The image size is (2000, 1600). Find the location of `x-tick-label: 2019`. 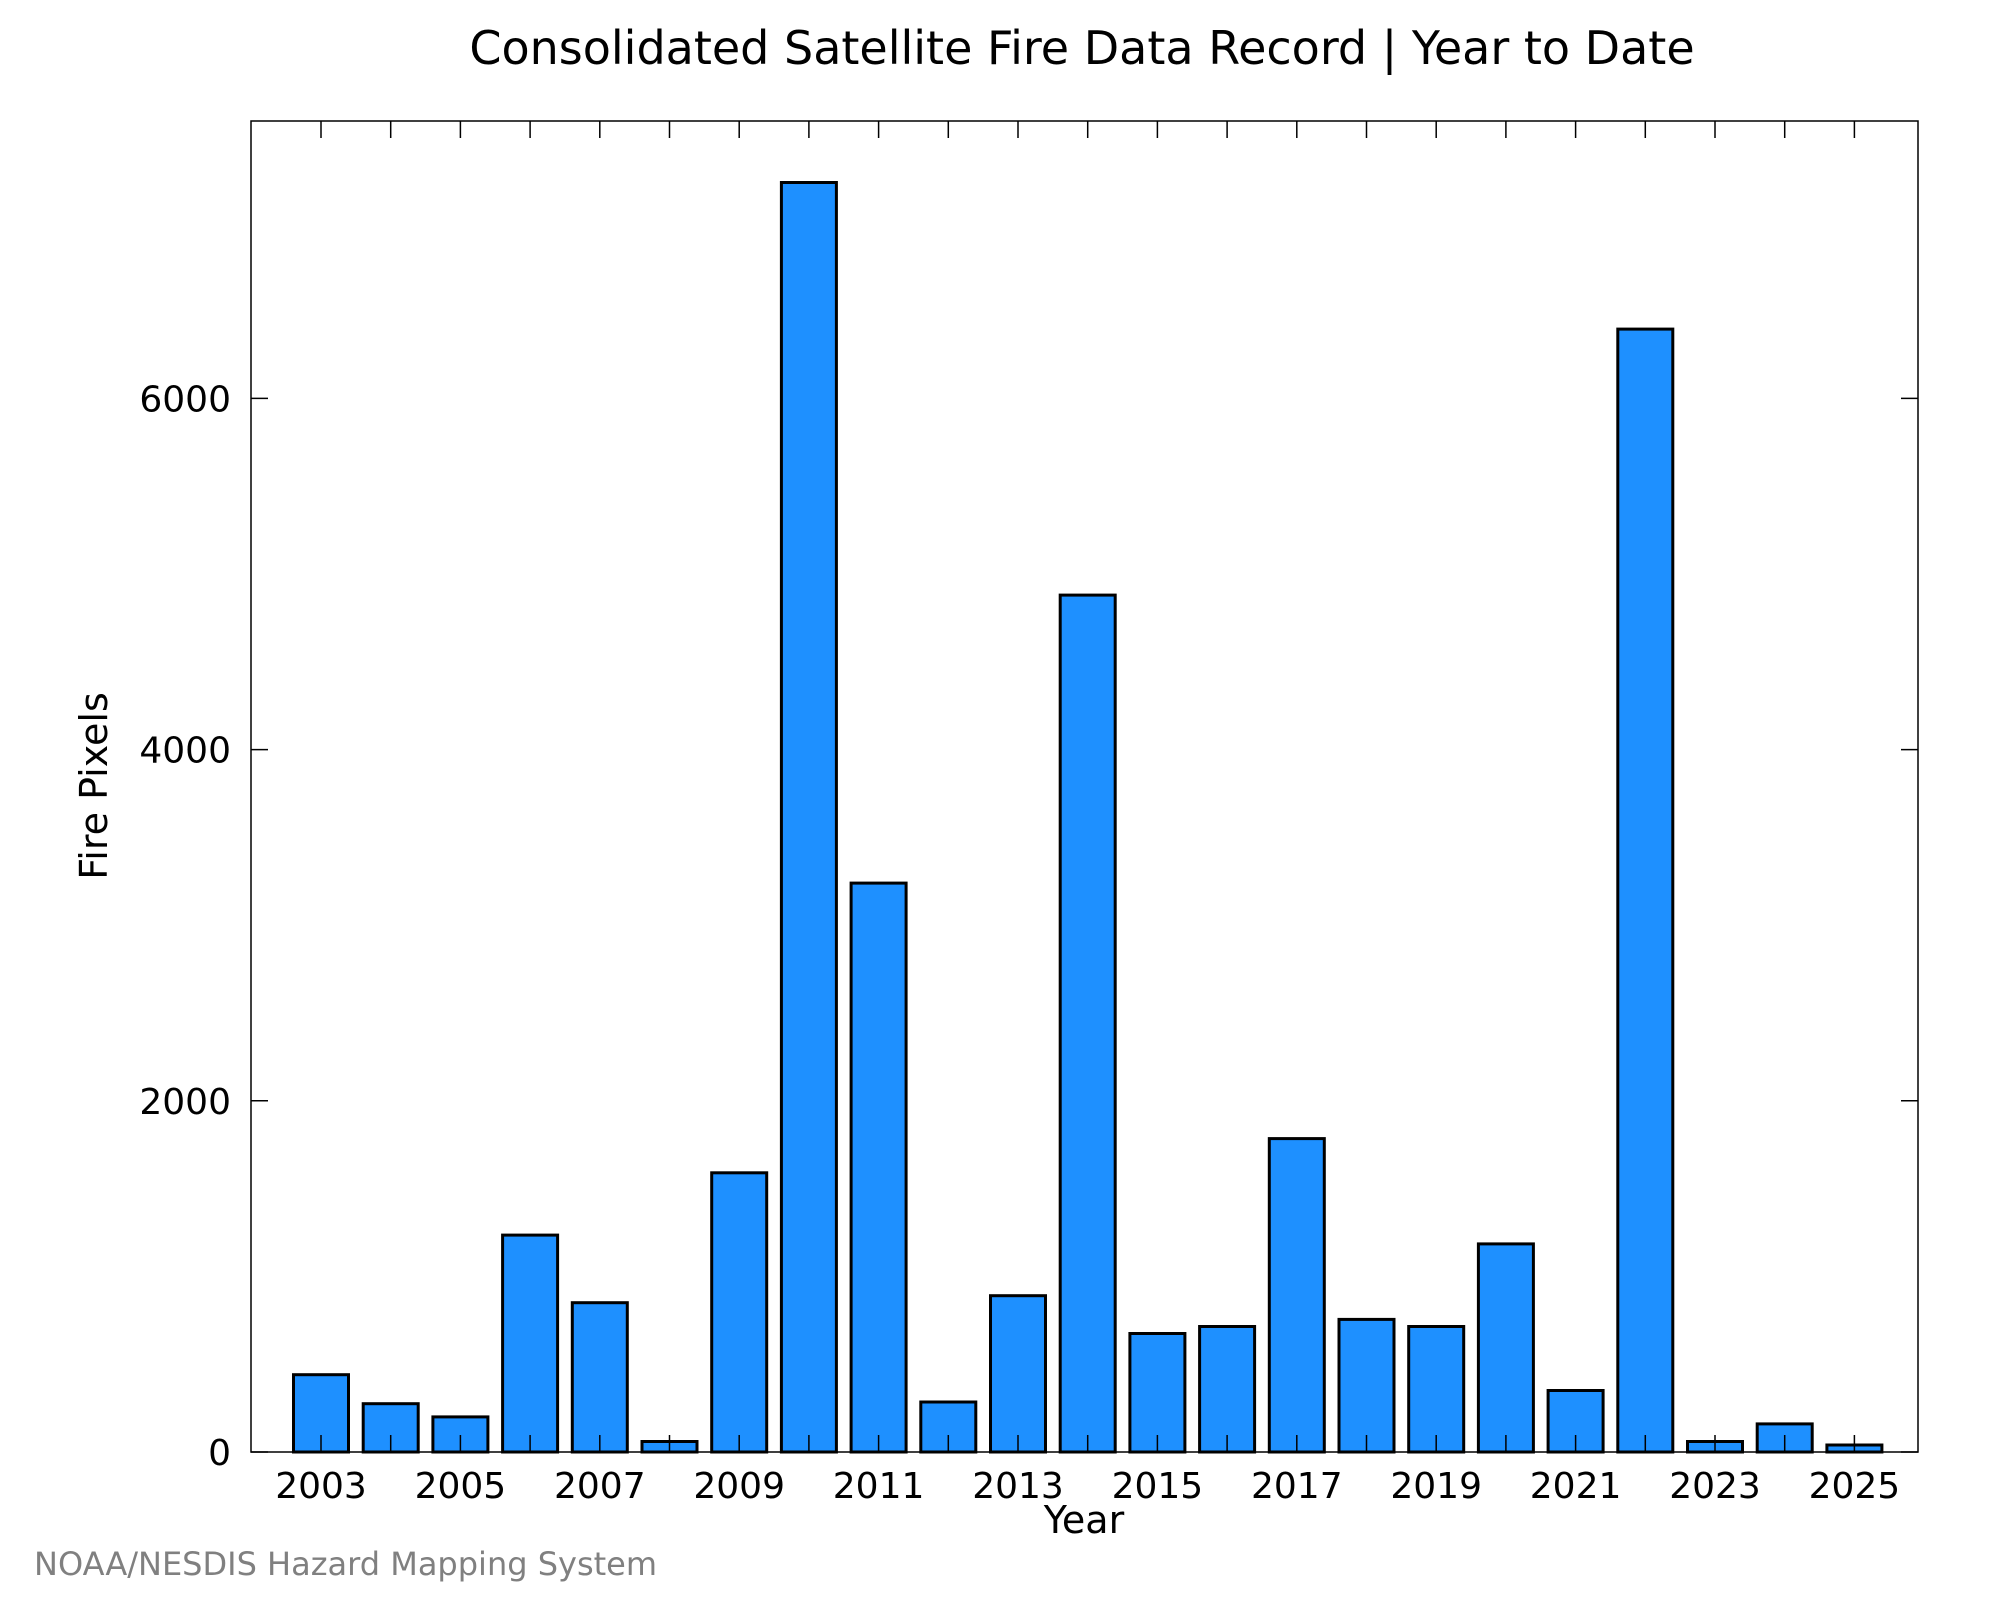

x-tick-label: 2019 is located at coordinates (1436, 1486).